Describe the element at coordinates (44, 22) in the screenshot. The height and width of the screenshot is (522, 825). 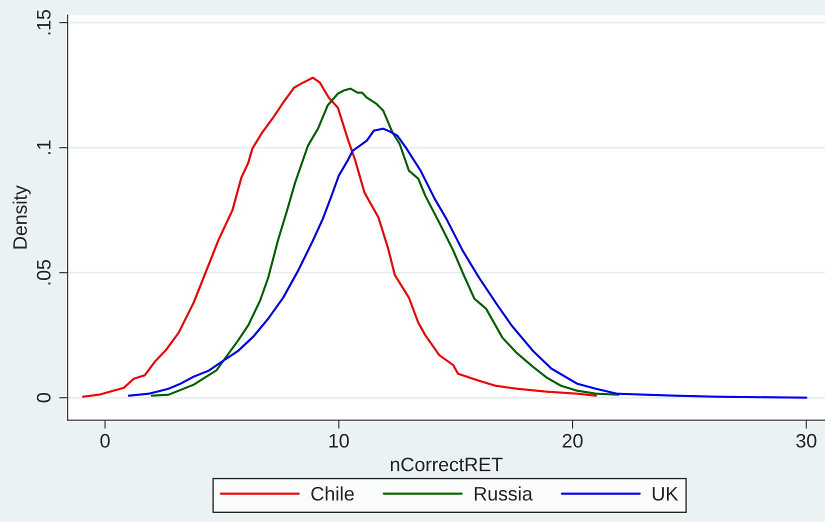
I see `y-tick-label: .15` at that location.